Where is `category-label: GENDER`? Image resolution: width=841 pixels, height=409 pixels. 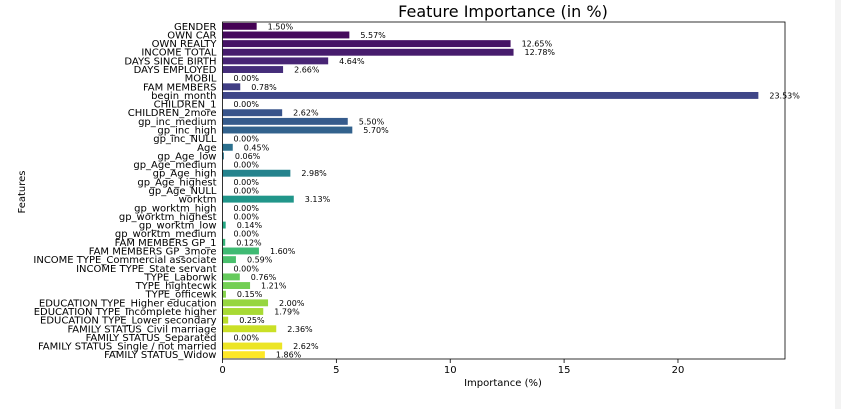 category-label: GENDER is located at coordinates (195, 27).